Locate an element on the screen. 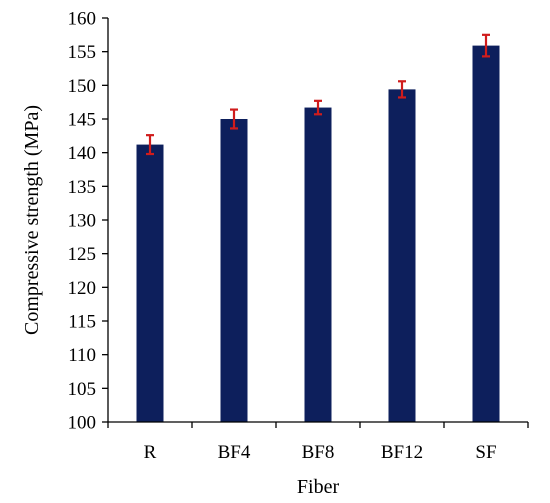 The width and height of the screenshot is (550, 503). y-axis-ticks: 100 105 110 115 120 125 130 135 140 145 150 155 160 is located at coordinates (88, 221).